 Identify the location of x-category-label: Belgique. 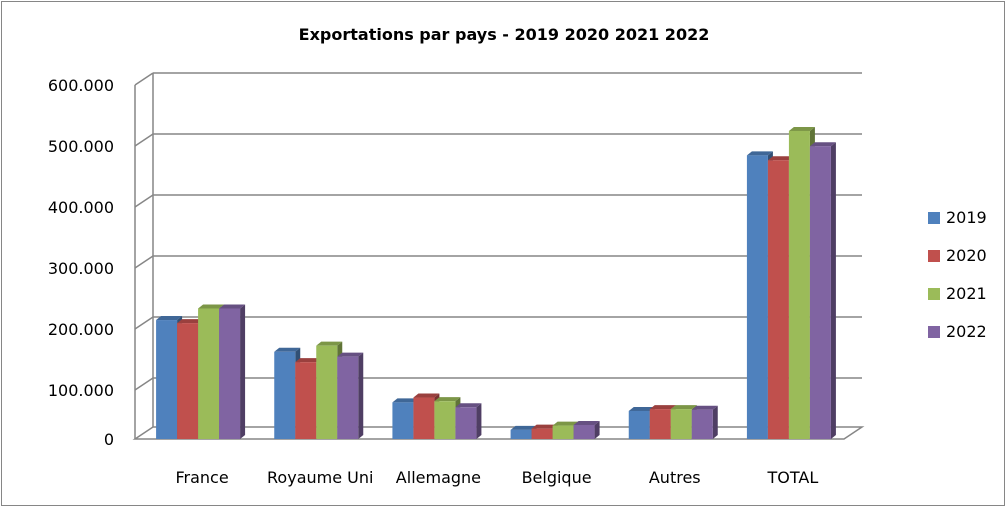
(557, 477).